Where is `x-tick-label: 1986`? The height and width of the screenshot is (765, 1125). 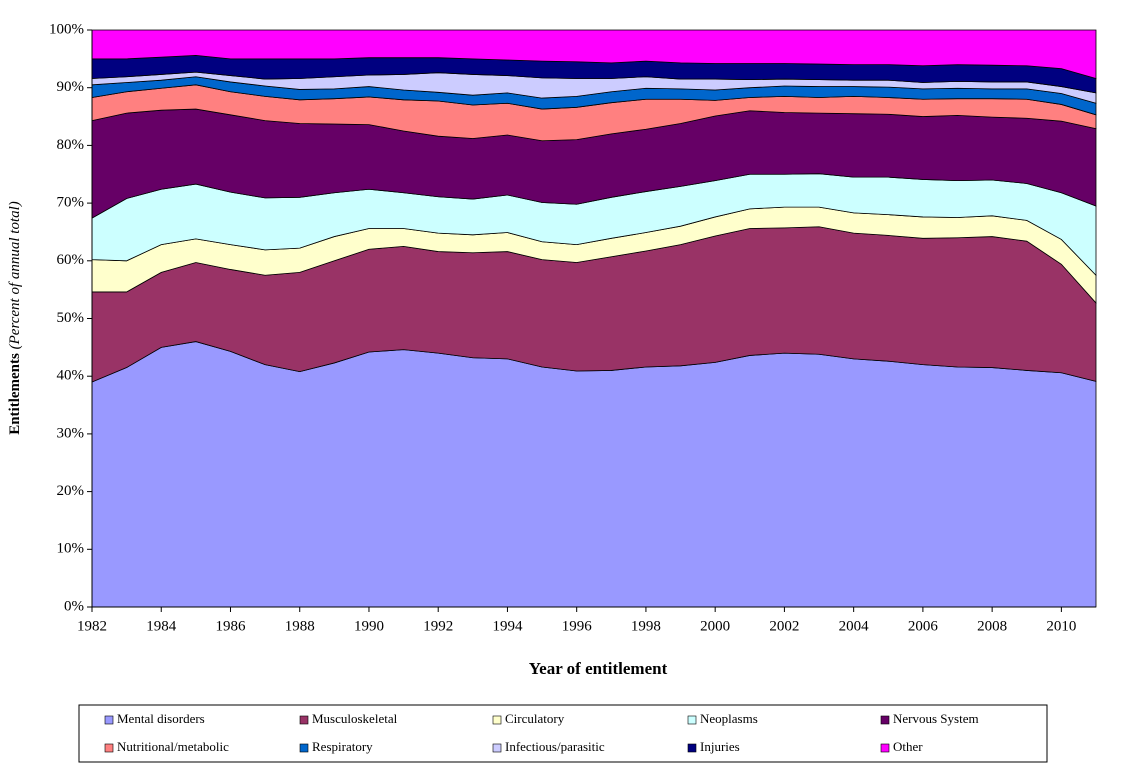
x-tick-label: 1986 is located at coordinates (230, 626).